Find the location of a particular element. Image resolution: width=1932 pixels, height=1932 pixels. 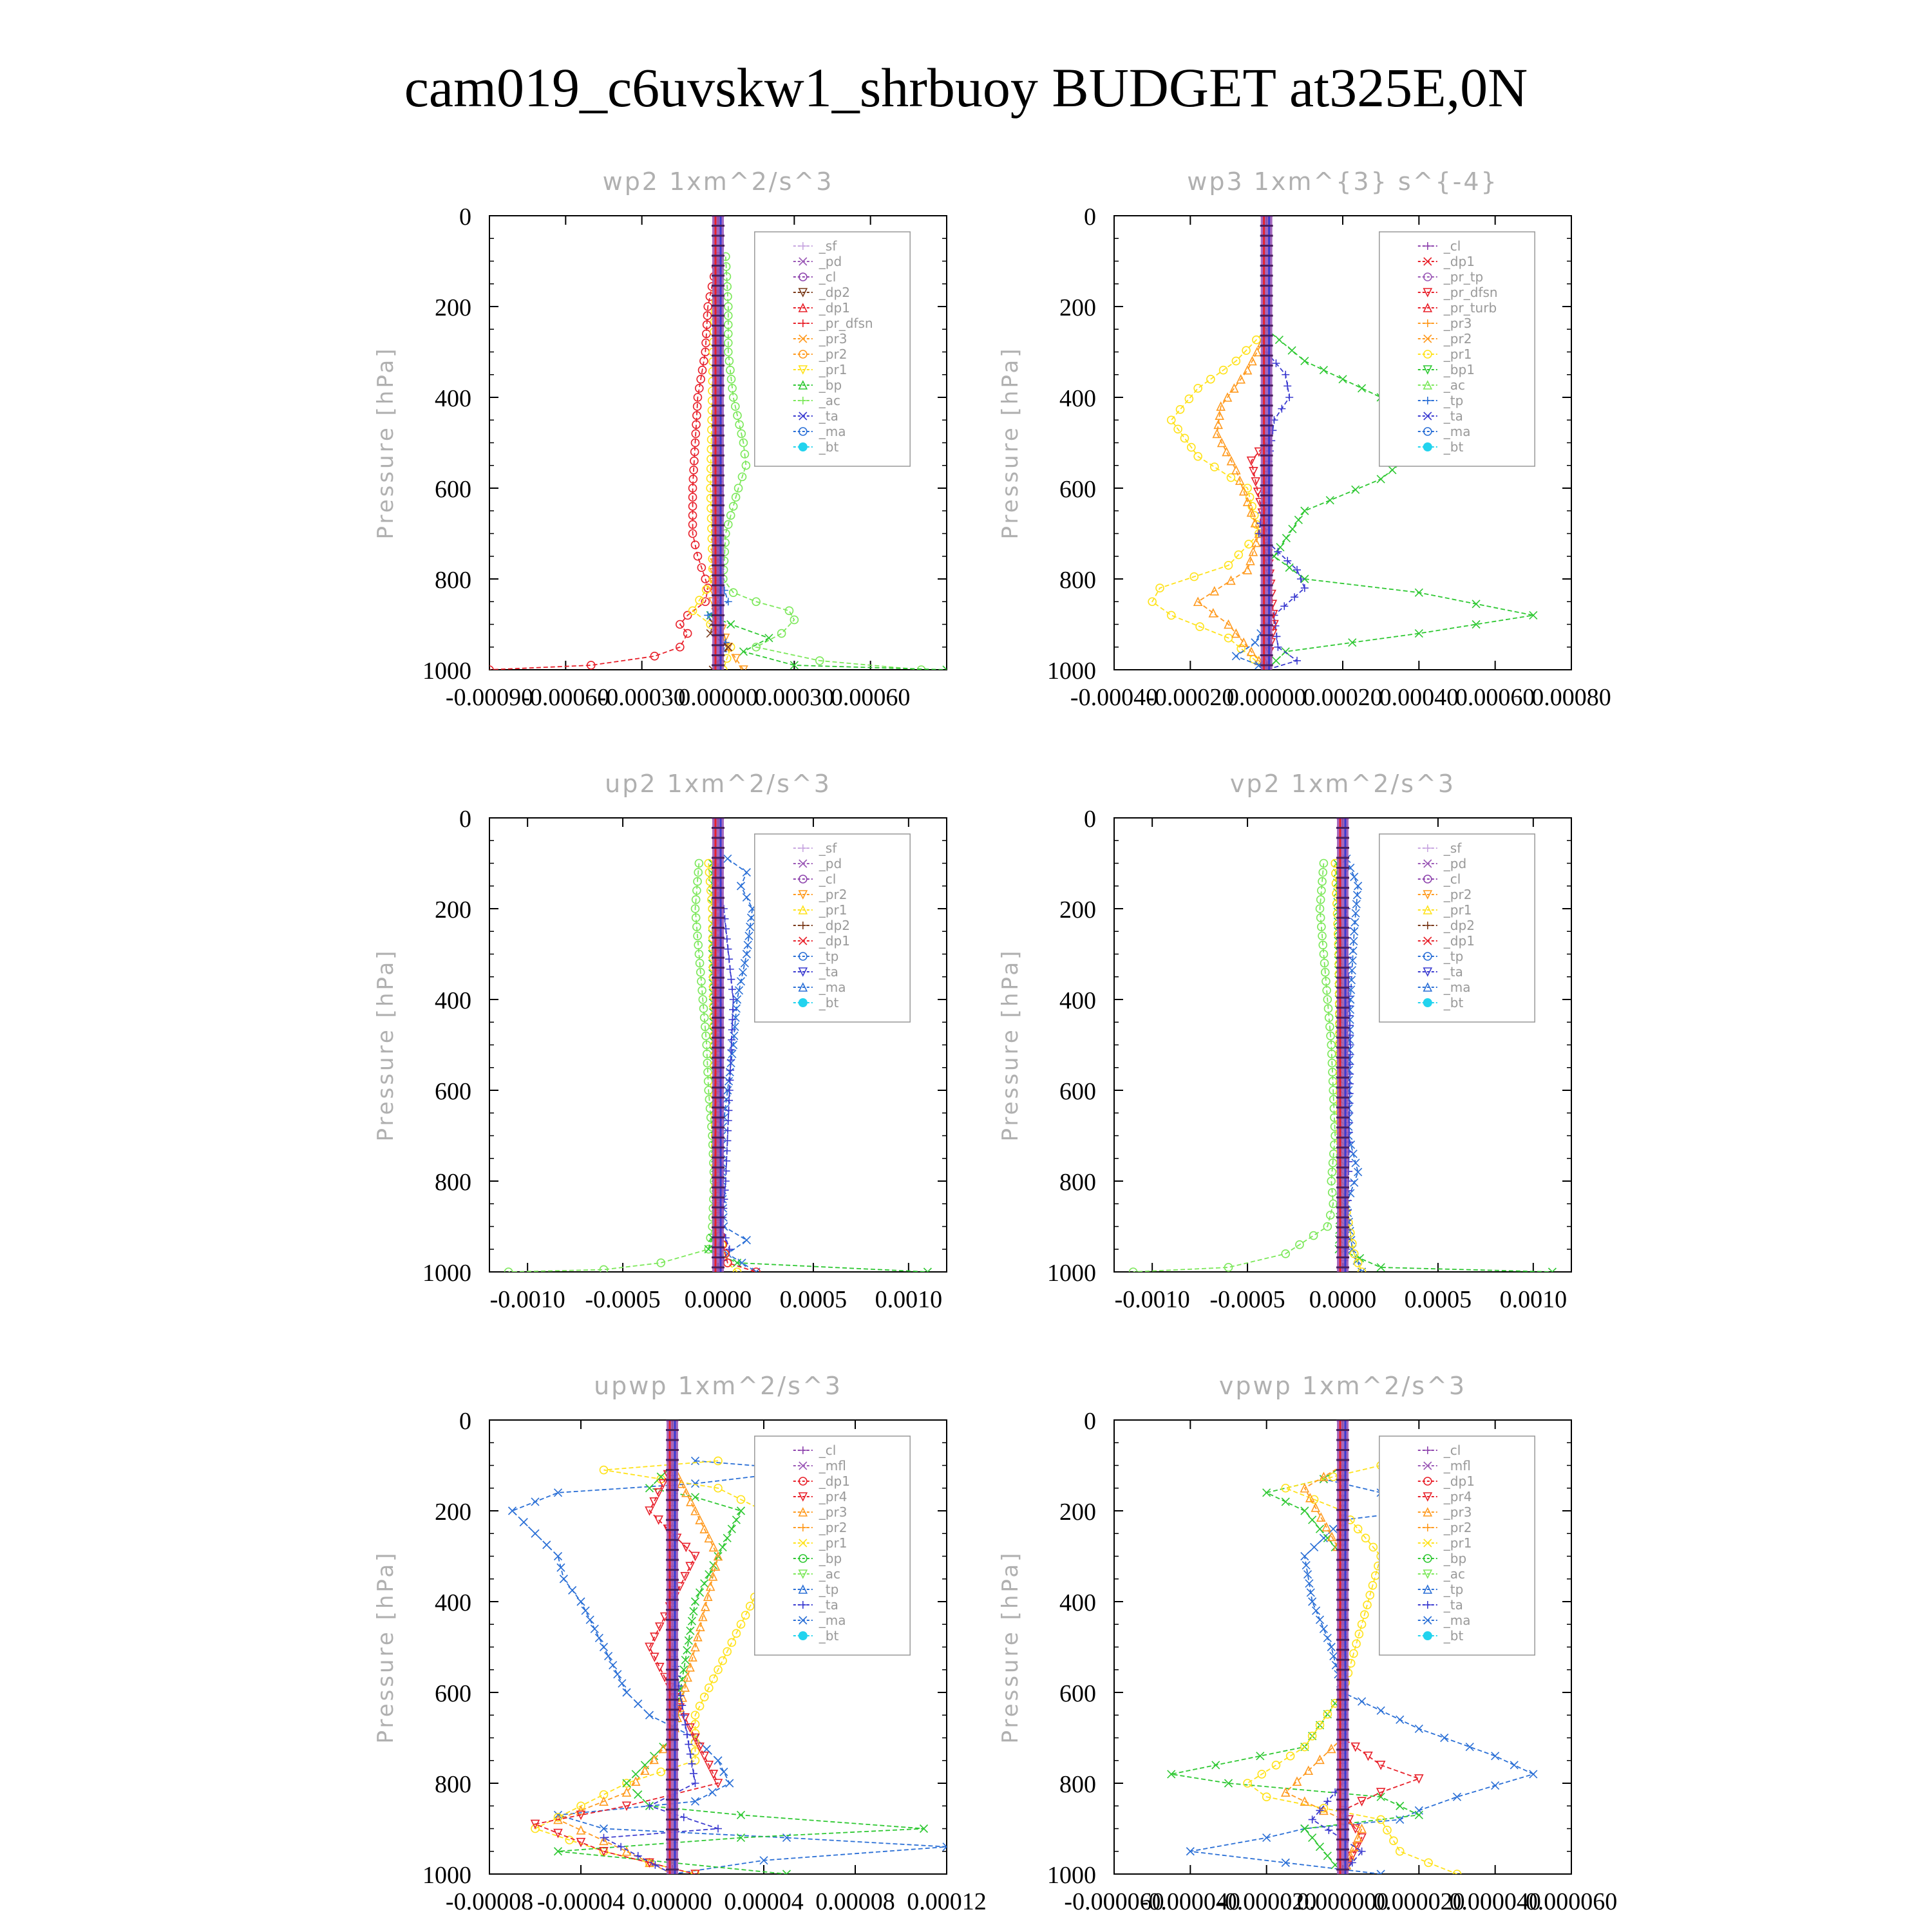

legend-entry-label: _dp1 is located at coordinates (1459, 261).